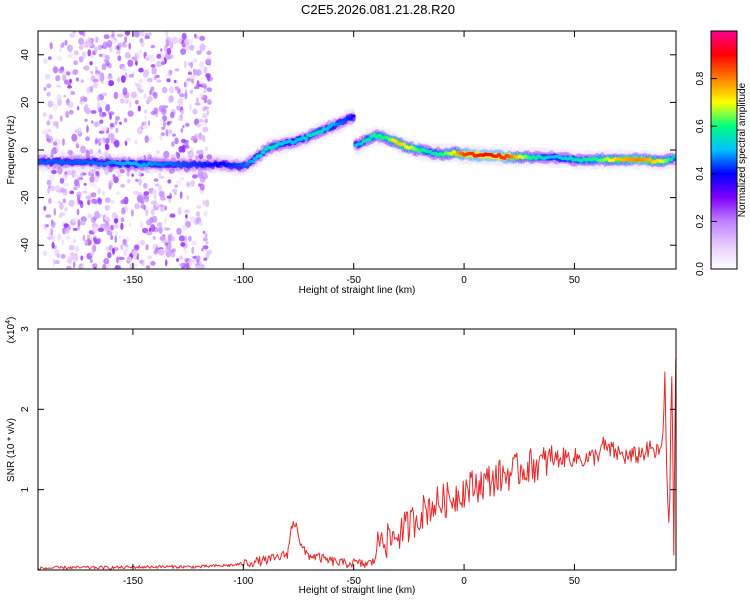 Image resolution: width=750 pixels, height=600 pixels. I want to click on spectrogram-y-tick-label: 40, so click(25, 55).